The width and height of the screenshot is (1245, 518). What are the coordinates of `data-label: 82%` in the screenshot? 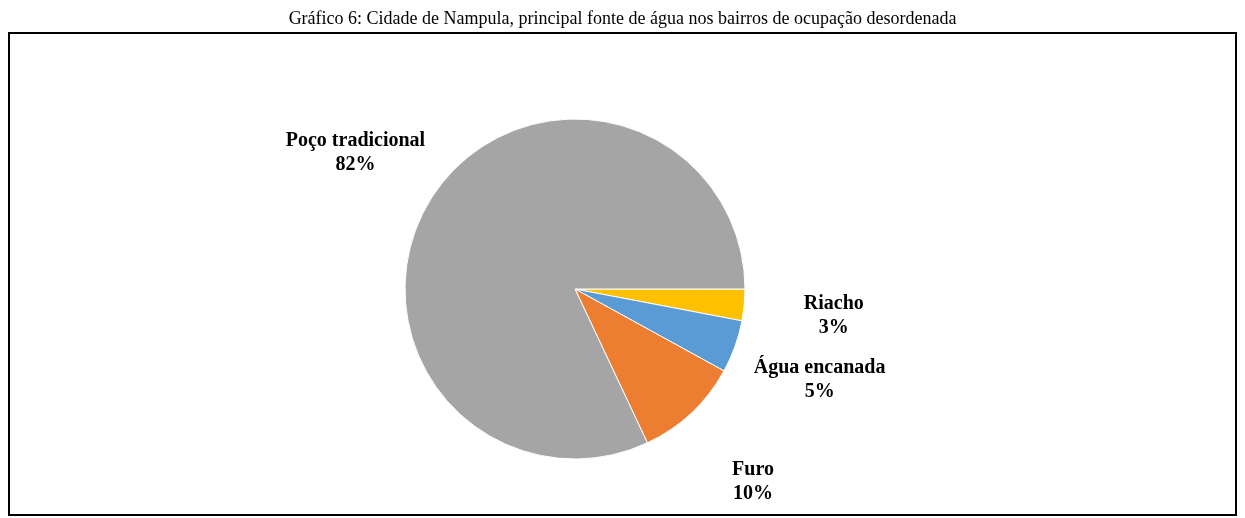 It's located at (355, 162).